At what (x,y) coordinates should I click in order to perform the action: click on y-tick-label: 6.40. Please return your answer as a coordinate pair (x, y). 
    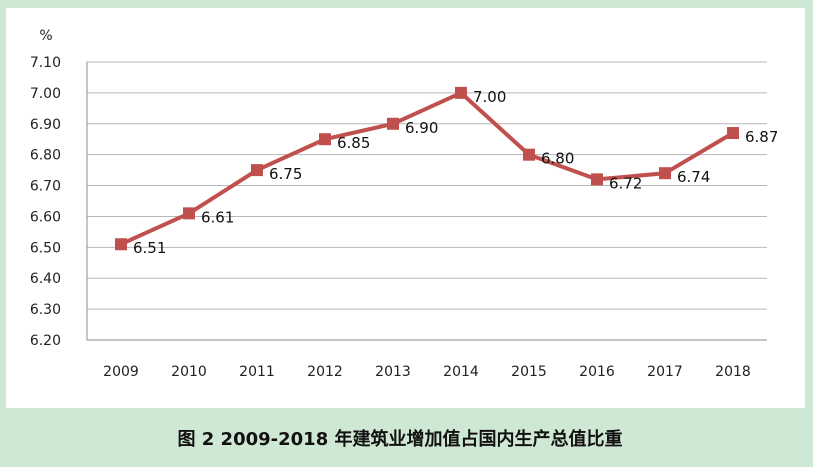
    Looking at the image, I should click on (45, 279).